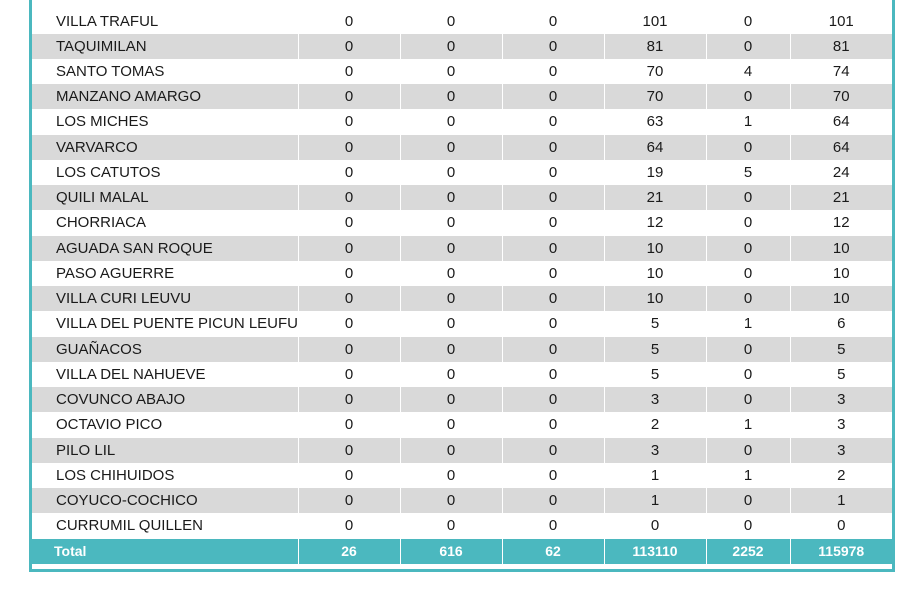  Describe the element at coordinates (655, 122) in the screenshot. I see `row-value-cell: 63` at that location.